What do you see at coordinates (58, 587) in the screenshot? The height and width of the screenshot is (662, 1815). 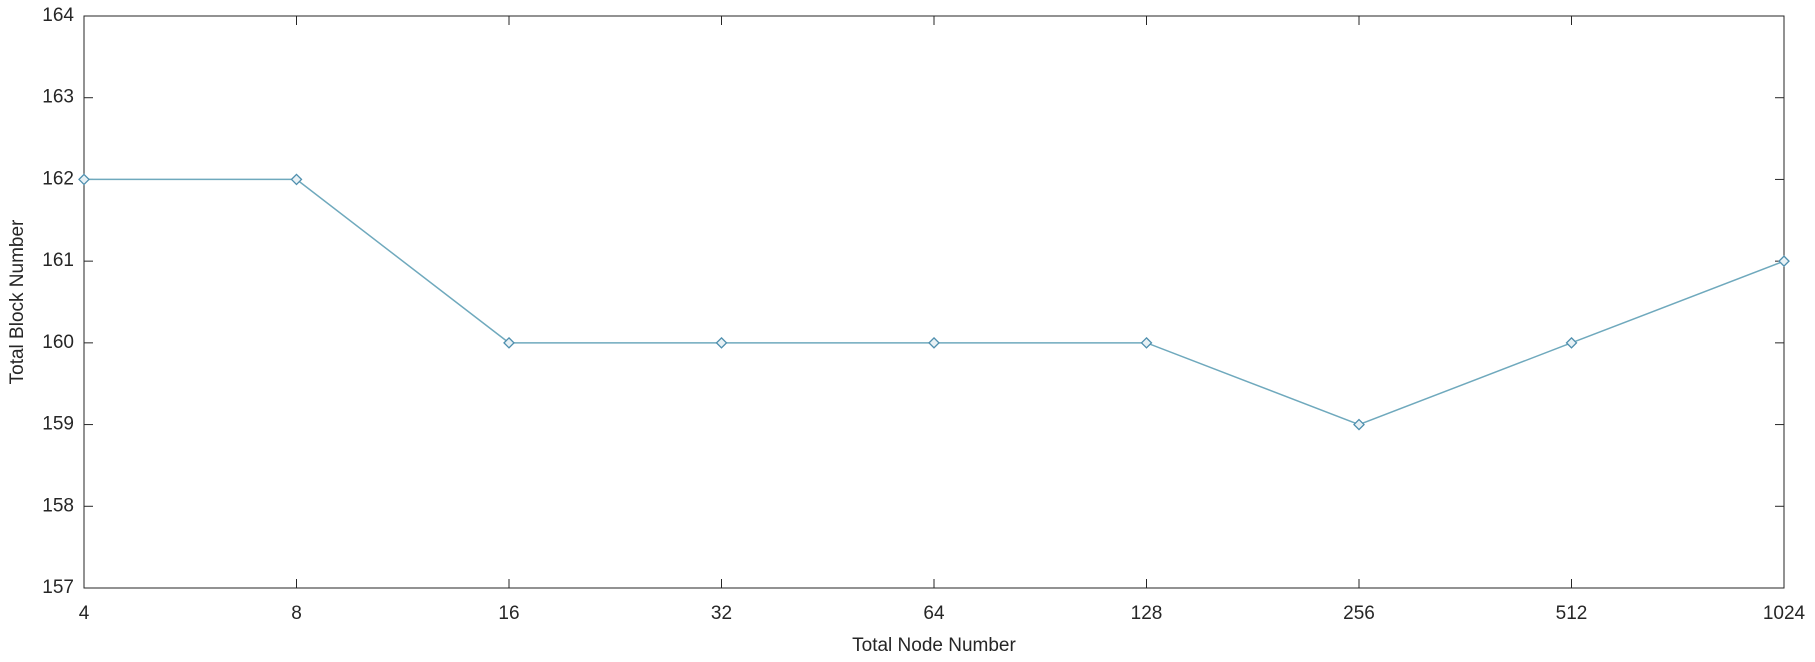 I see `y-tick-label: 157` at bounding box center [58, 587].